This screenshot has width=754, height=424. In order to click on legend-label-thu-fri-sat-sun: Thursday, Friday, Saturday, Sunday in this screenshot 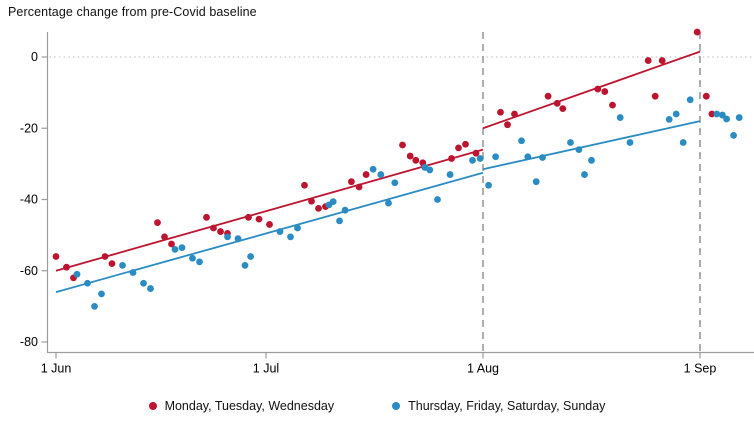, I will do `click(507, 406)`.